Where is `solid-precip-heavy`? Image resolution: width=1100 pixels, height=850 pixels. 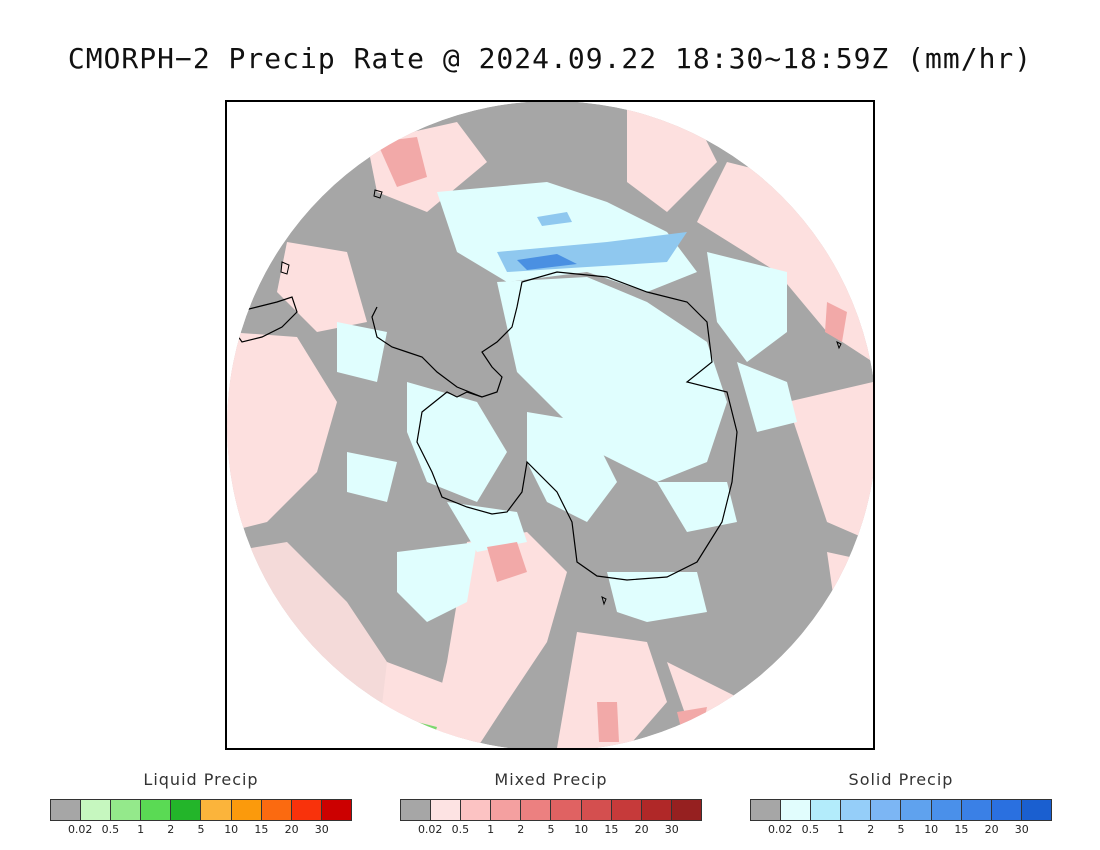 solid-precip-heavy is located at coordinates (592, 242).